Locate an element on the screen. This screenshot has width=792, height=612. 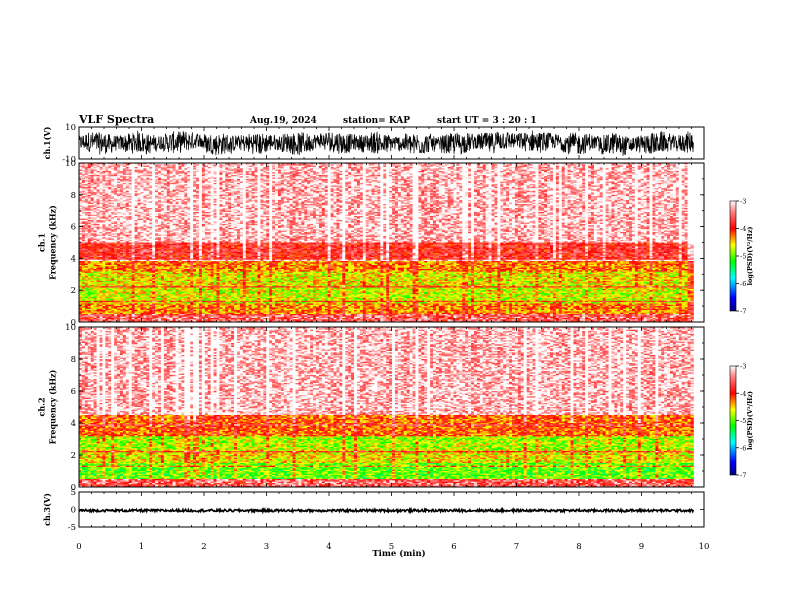
station-label: station= KAP is located at coordinates (376, 121).